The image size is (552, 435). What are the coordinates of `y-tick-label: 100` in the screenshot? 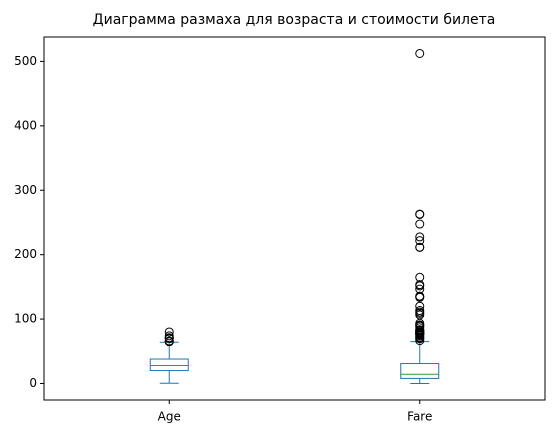 It's located at (25, 319).